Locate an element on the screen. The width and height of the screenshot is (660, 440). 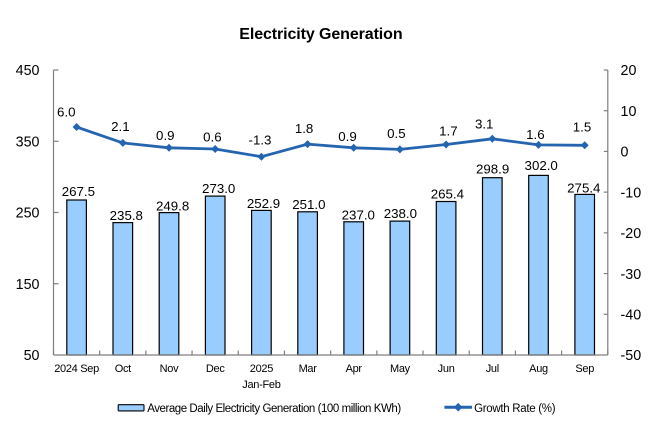
svg-text: Oct is located at coordinates (123, 369).